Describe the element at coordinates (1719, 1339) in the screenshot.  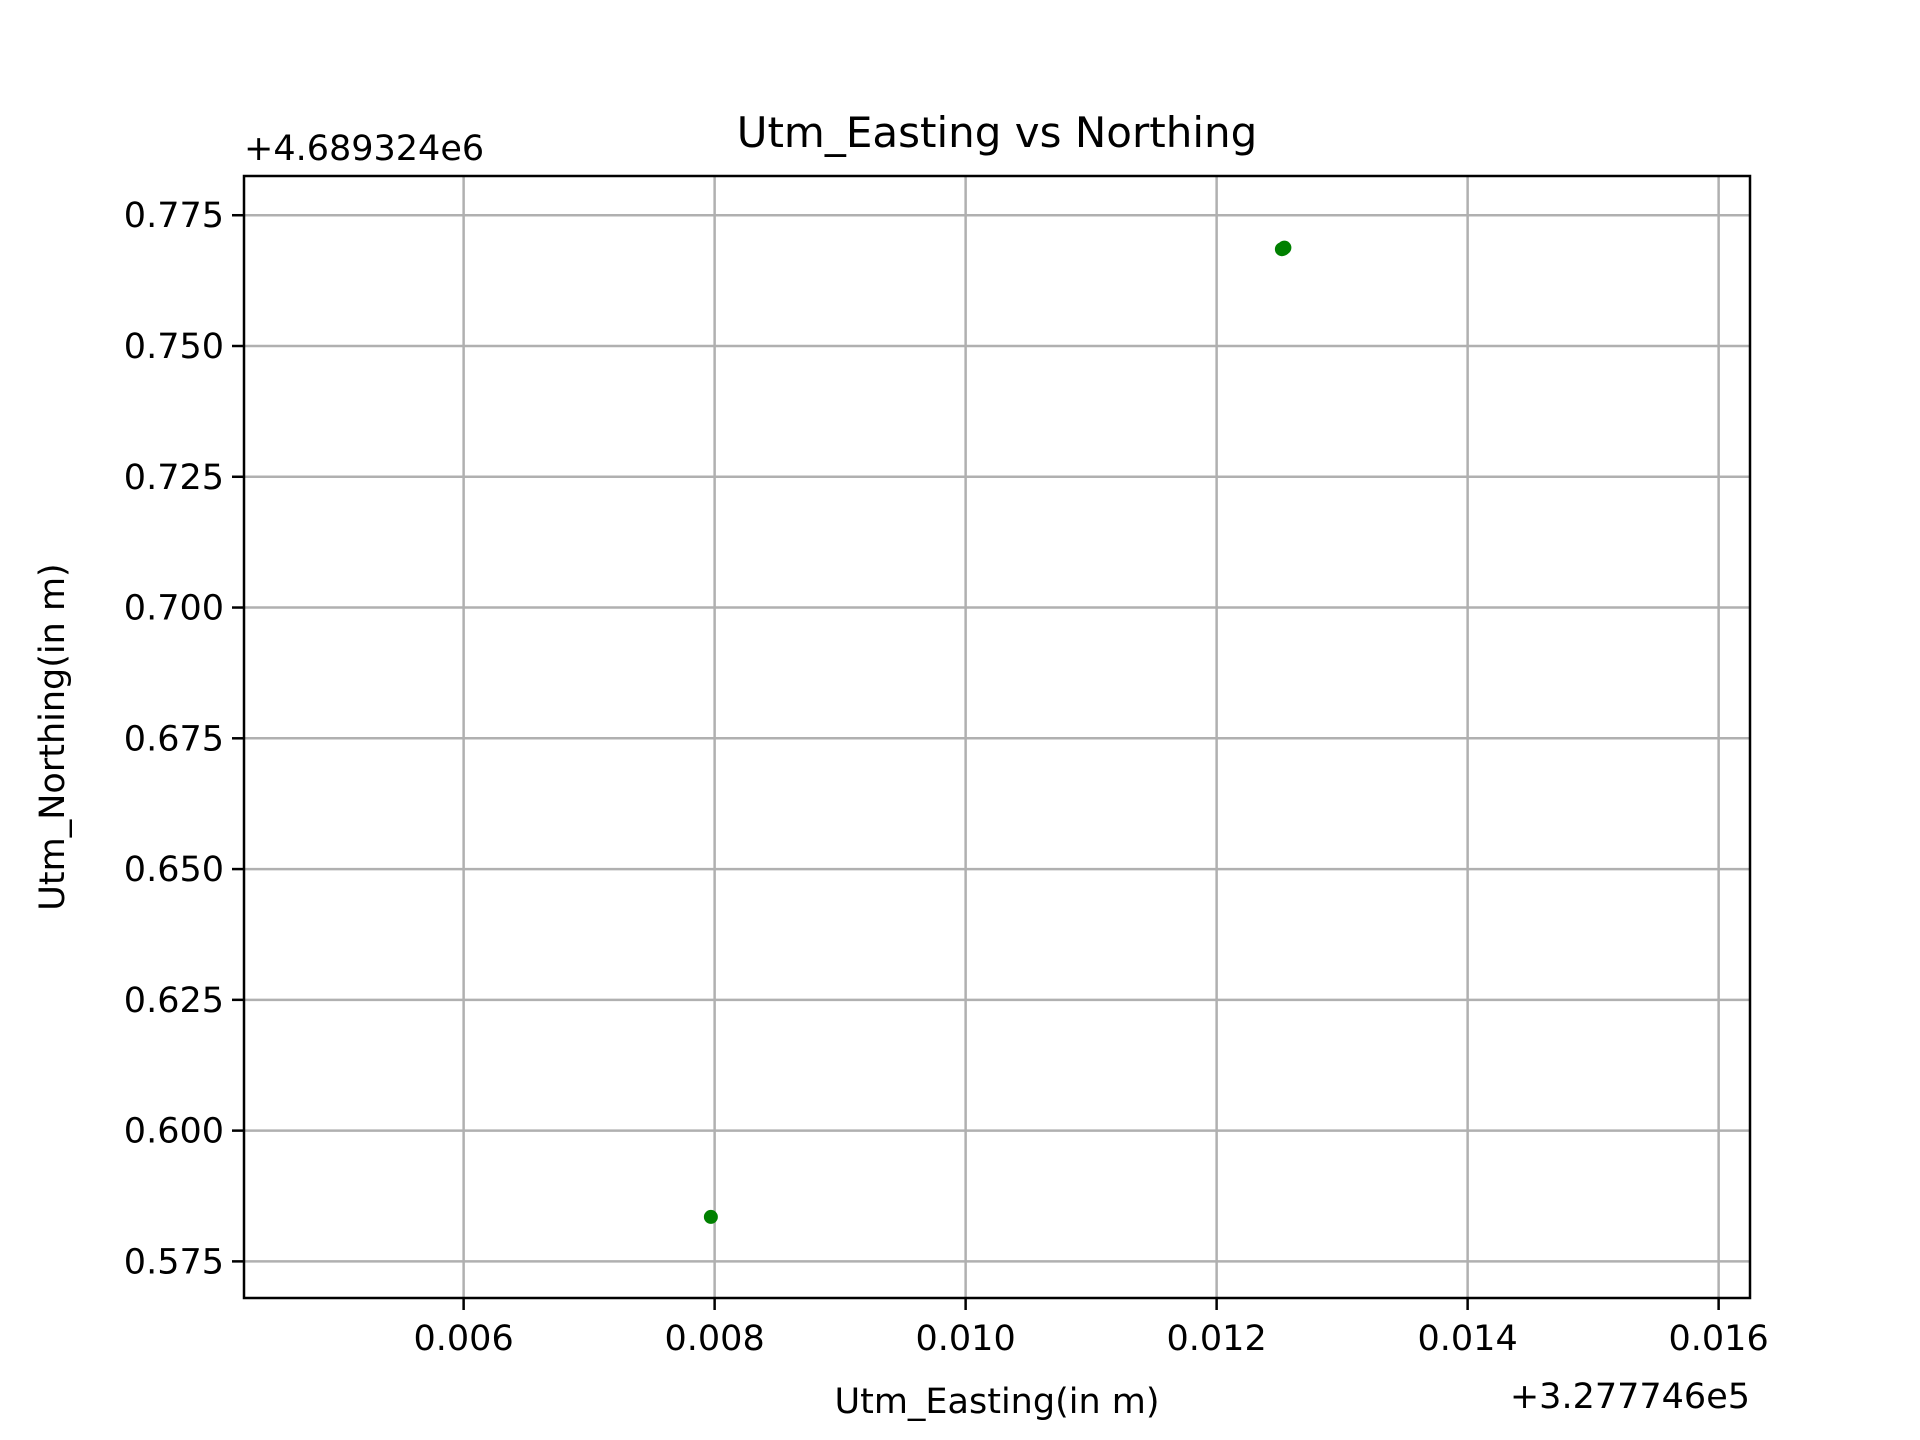
I see `x-tick-label: 0.016` at that location.